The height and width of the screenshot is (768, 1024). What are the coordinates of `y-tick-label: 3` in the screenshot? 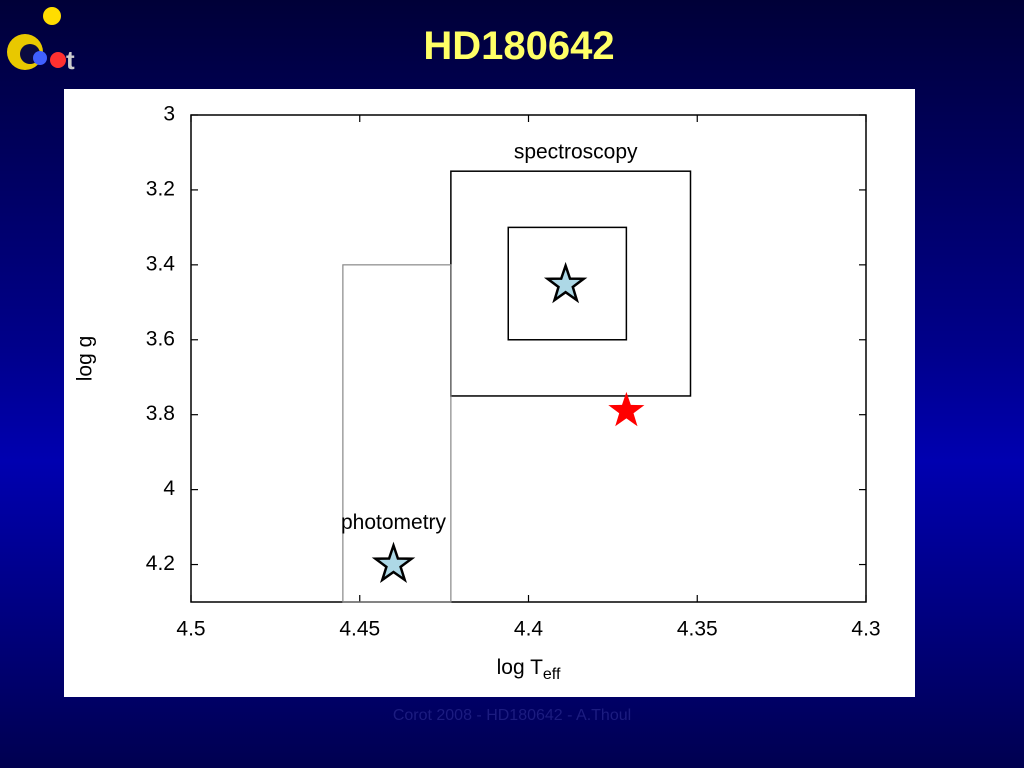 It's located at (169, 114).